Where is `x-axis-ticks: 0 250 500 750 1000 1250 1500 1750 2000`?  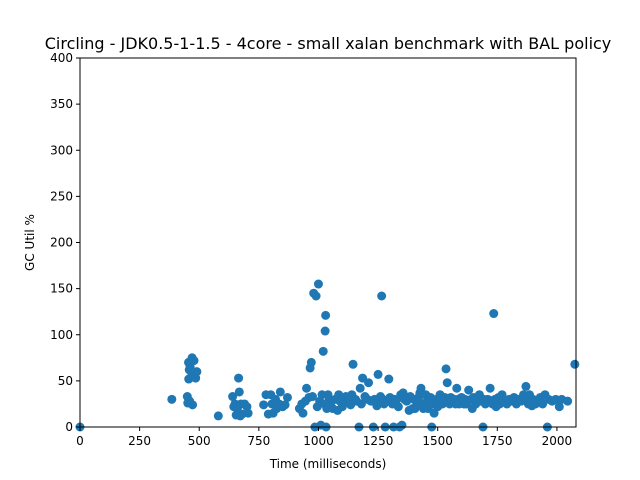 x-axis-ticks: 0 250 500 750 1000 1250 1500 1750 2000 is located at coordinates (324, 437).